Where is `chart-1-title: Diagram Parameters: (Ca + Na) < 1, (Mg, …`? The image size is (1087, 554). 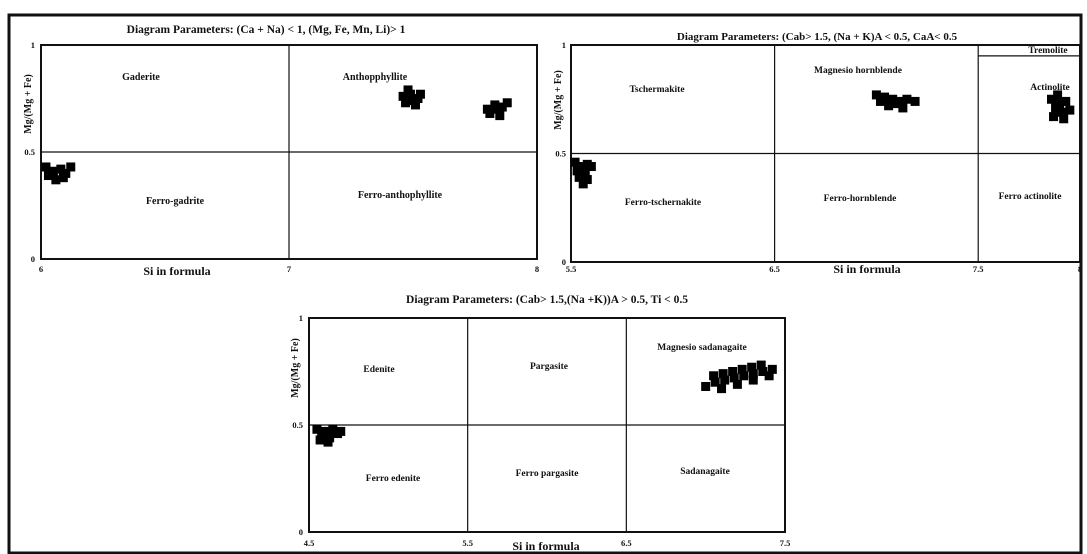
chart-1-title: Diagram Parameters: (Ca + Na) < 1, (Mg, … is located at coordinates (266, 30).